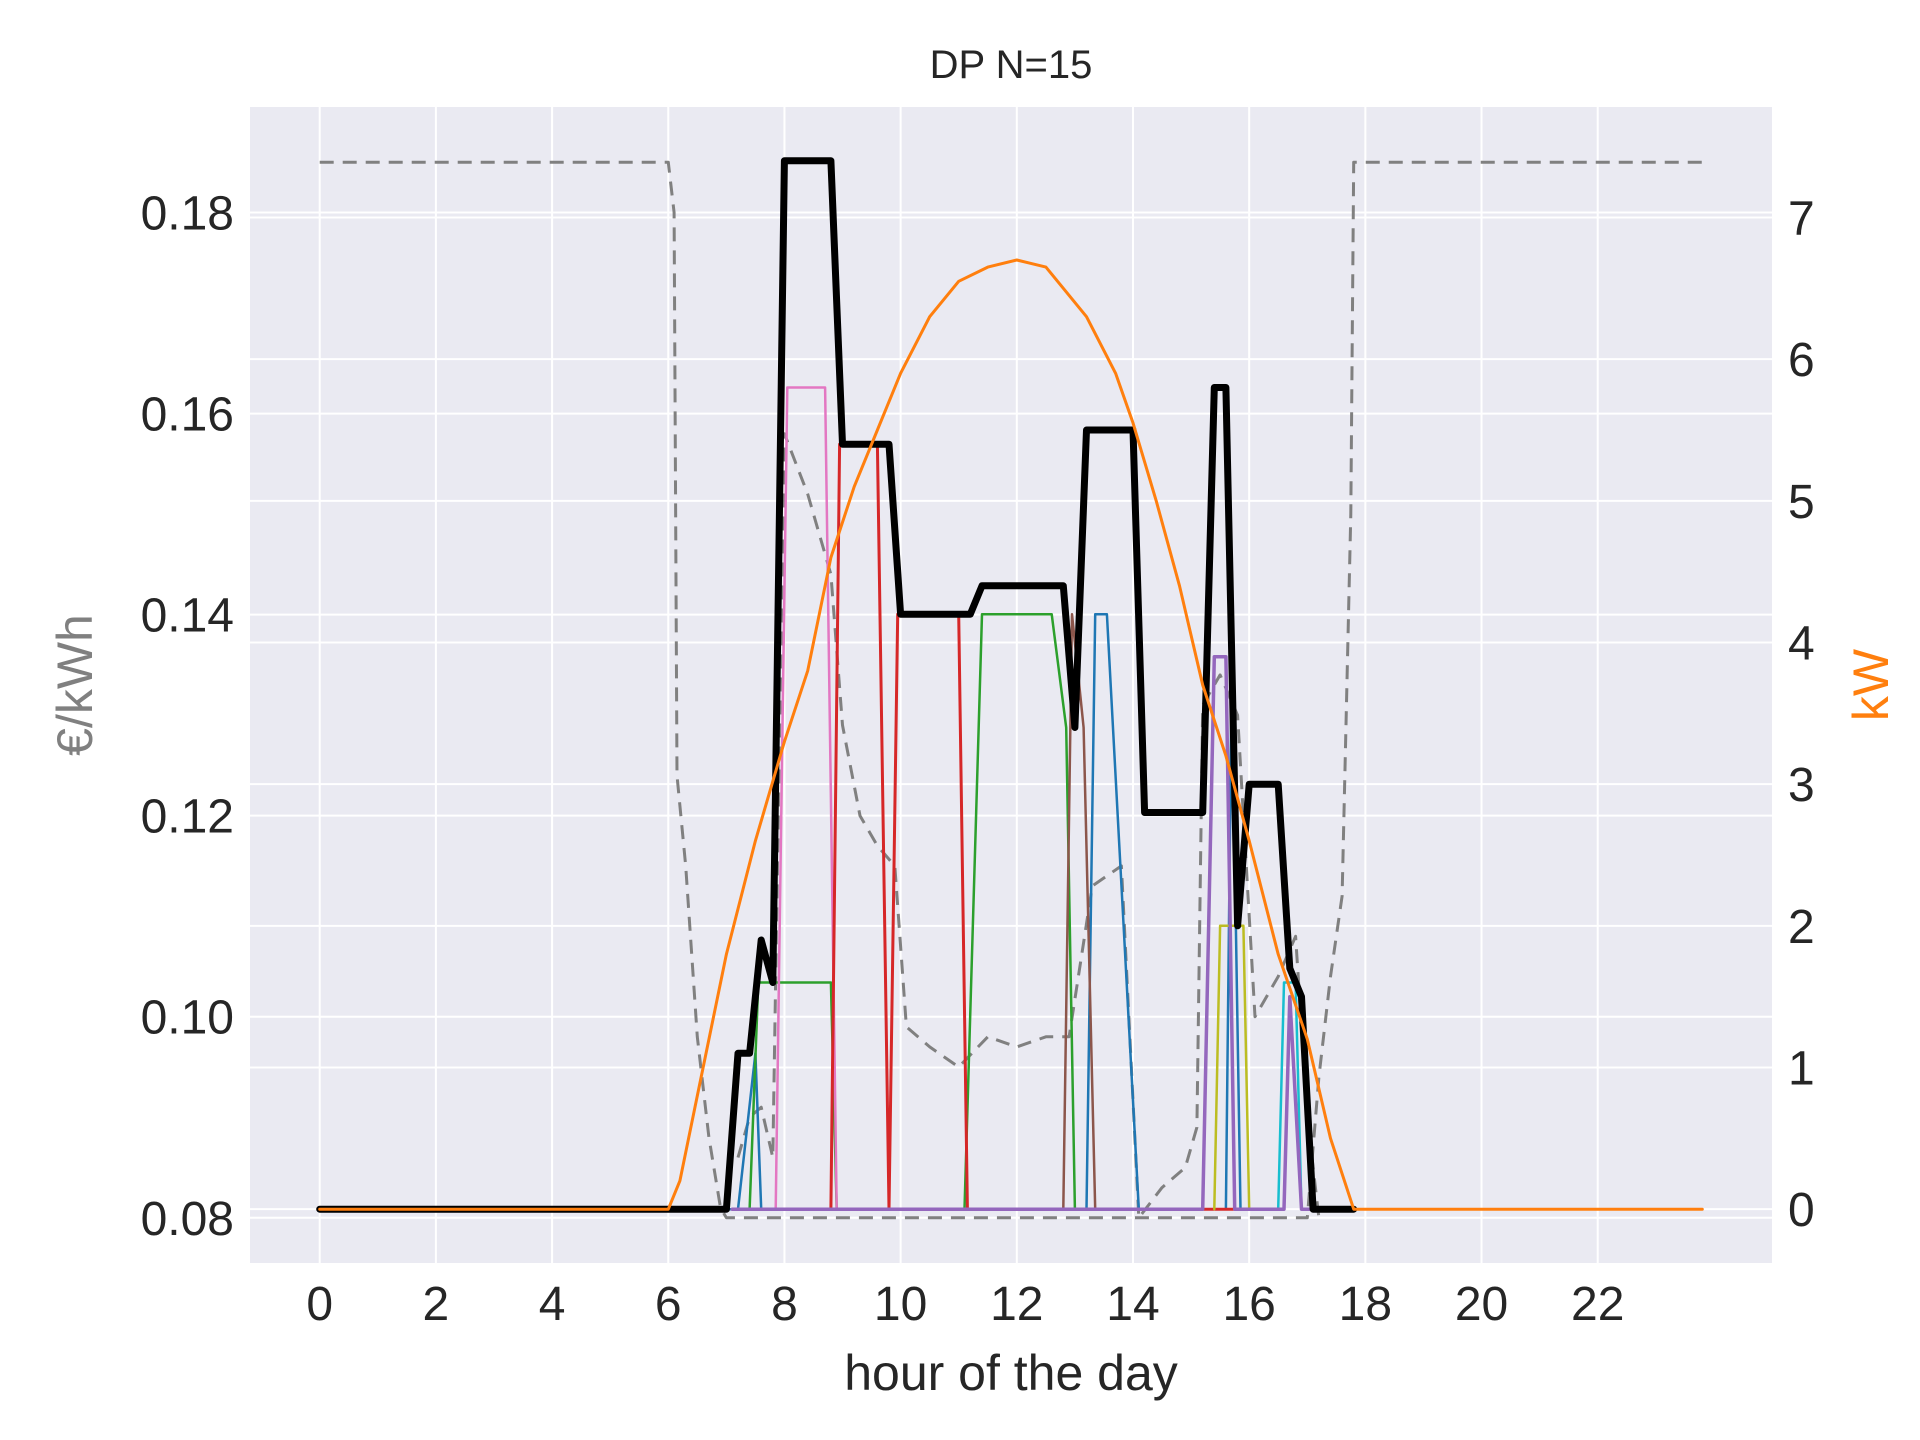 This screenshot has height=1440, width=1920. What do you see at coordinates (1801, 360) in the screenshot?
I see `y-right-tick-label: 6` at bounding box center [1801, 360].